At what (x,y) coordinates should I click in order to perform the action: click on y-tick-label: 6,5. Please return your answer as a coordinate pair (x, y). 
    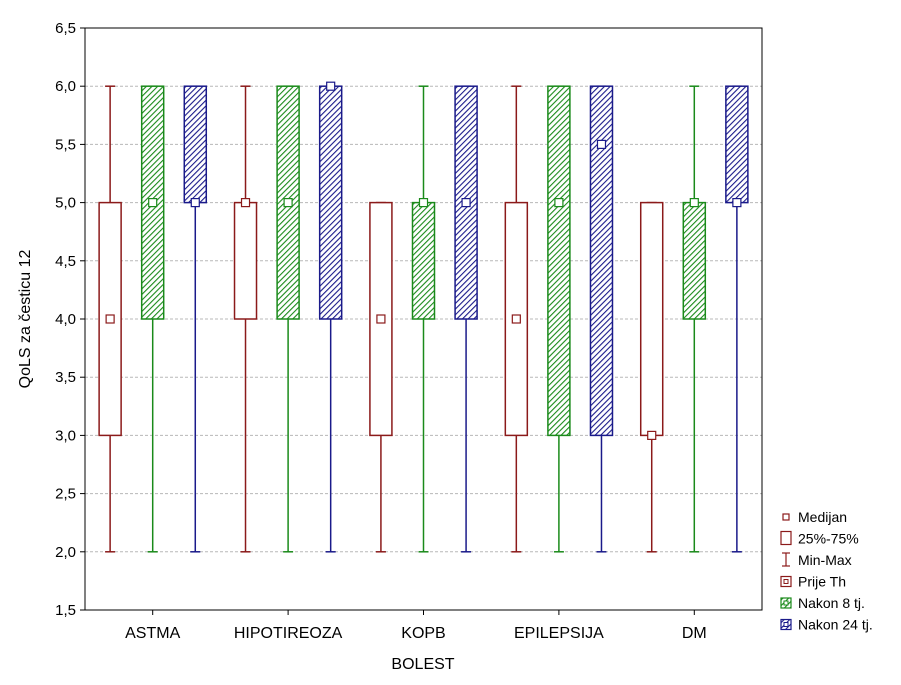
    Looking at the image, I should click on (65, 28).